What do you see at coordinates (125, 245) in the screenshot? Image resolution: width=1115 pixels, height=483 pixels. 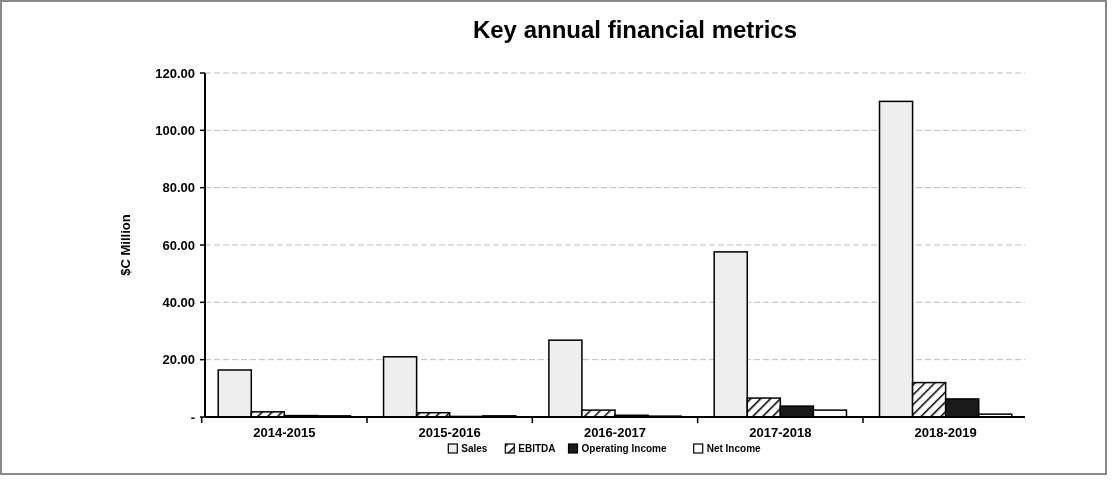 I see `y-axis-title: $C Million` at bounding box center [125, 245].